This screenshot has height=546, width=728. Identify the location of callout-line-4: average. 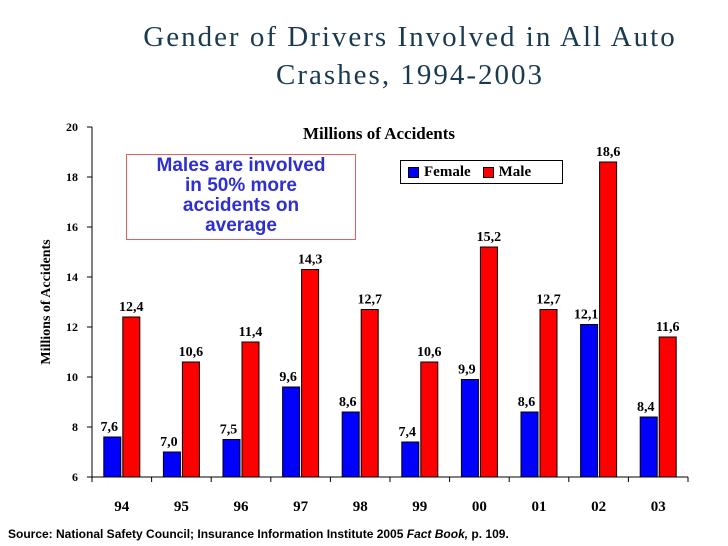
(241, 225).